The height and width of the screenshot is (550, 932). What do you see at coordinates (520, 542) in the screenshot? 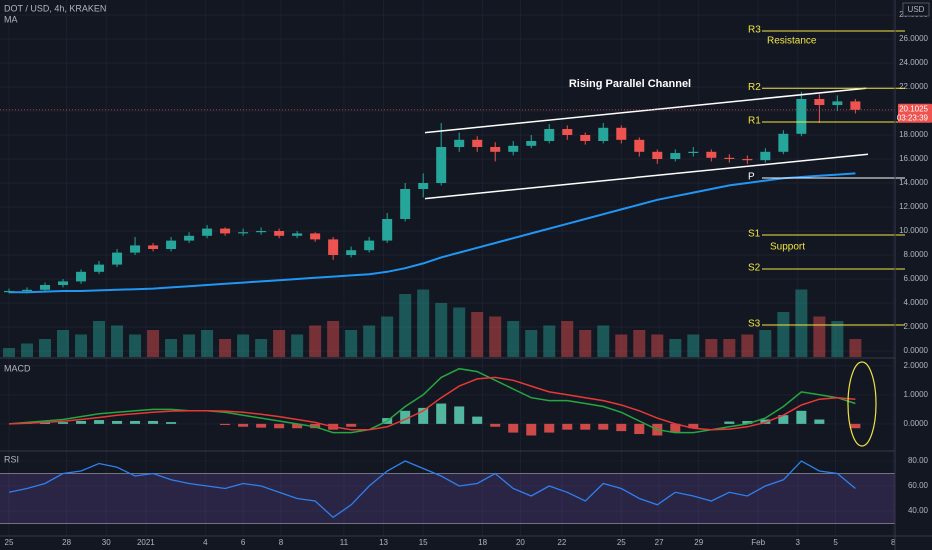
I see `x-tick-label: 20` at bounding box center [520, 542].